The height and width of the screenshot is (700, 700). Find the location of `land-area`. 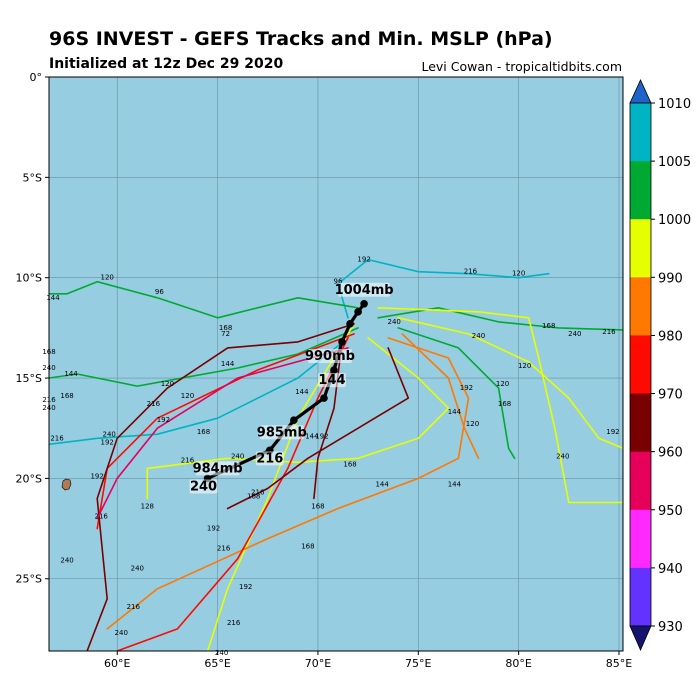

land-area is located at coordinates (66, 484).